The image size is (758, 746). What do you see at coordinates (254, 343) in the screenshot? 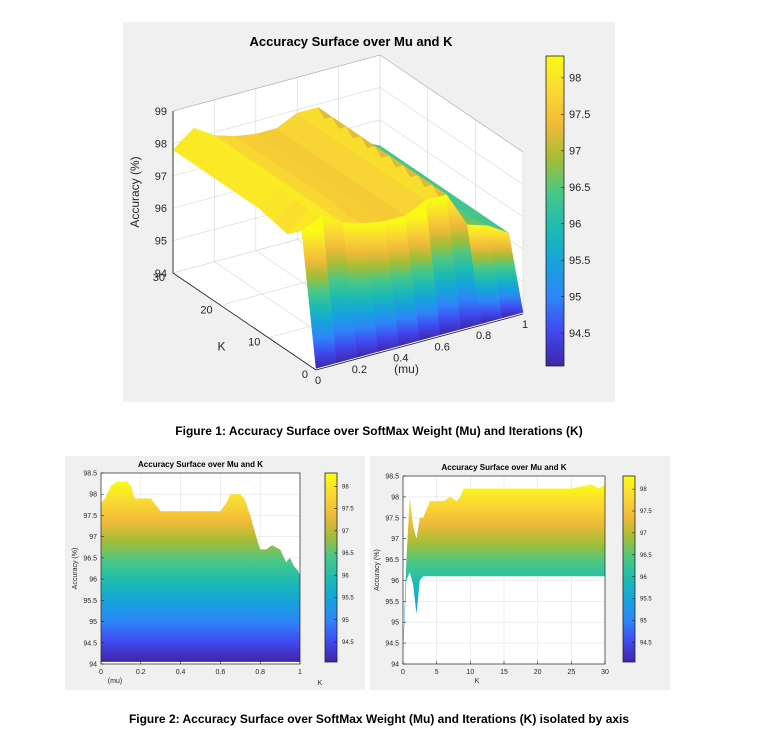
I see `y-tick-label: 10` at bounding box center [254, 343].